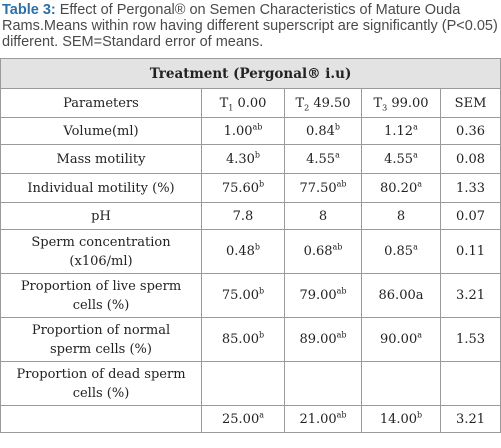 This screenshot has width=501, height=448. Describe the element at coordinates (29, 10) in the screenshot. I see `caption-label: Table 3:` at that location.